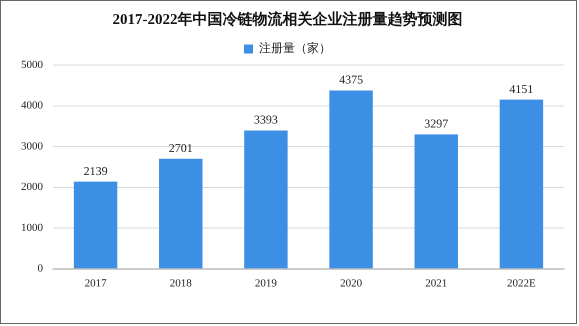  Describe the element at coordinates (32, 64) in the screenshot. I see `y-tick-label: 5000` at that location.